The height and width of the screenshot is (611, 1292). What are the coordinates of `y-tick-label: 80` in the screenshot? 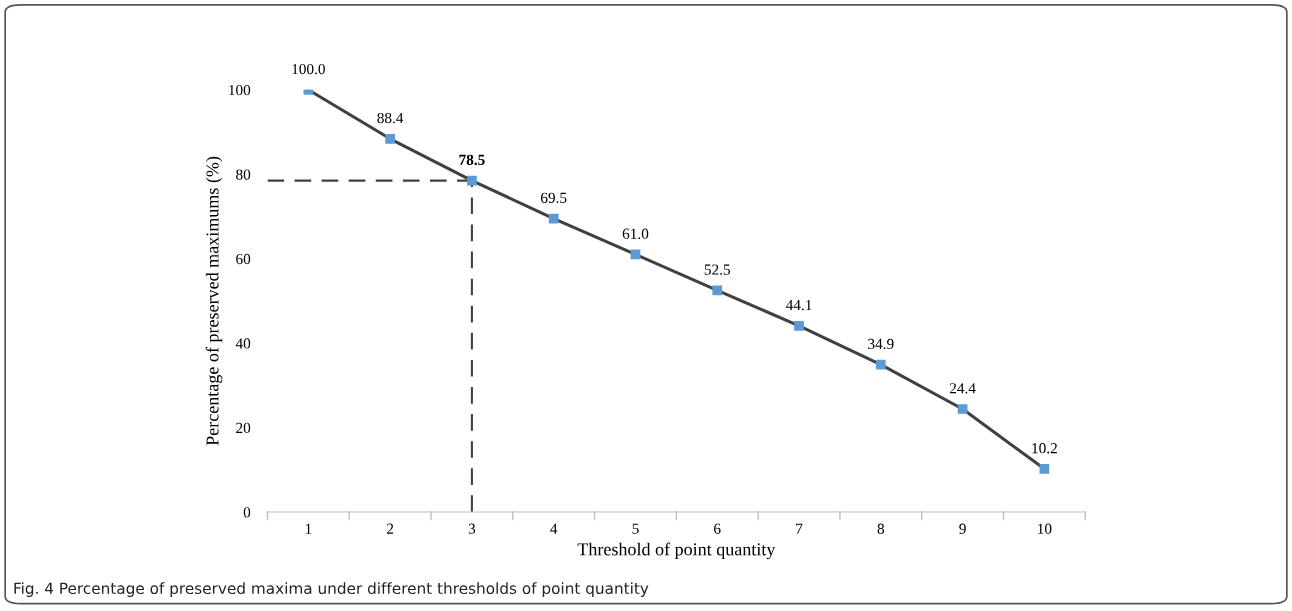 It's located at (243, 174).